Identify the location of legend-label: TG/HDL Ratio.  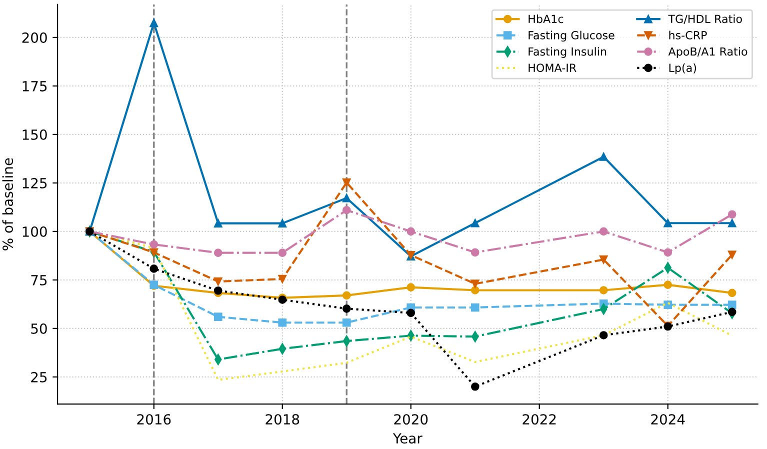
(705, 19).